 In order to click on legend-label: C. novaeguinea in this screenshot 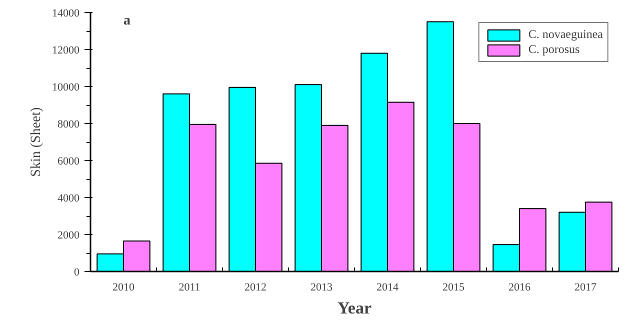, I will do `click(565, 34)`.